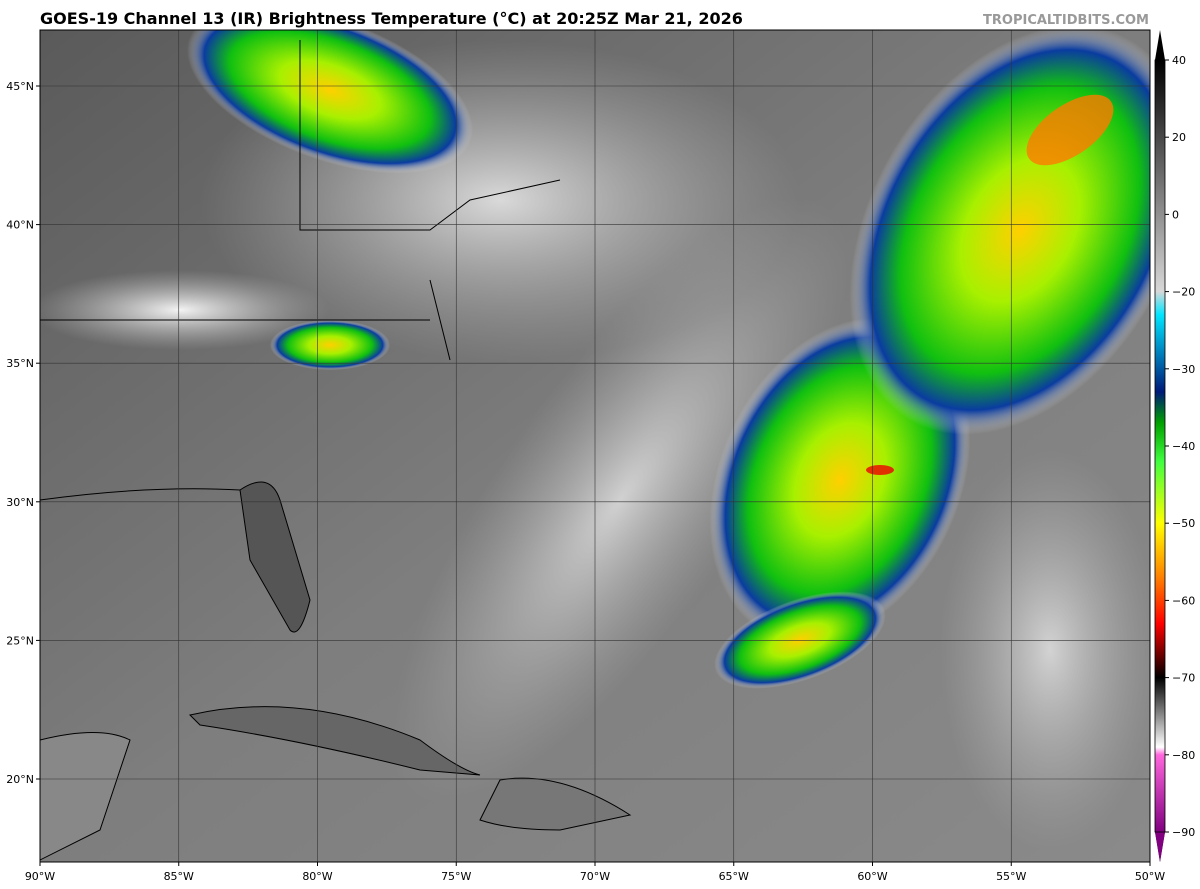  Describe the element at coordinates (1011, 876) in the screenshot. I see `lon-label: 55°W` at that location.